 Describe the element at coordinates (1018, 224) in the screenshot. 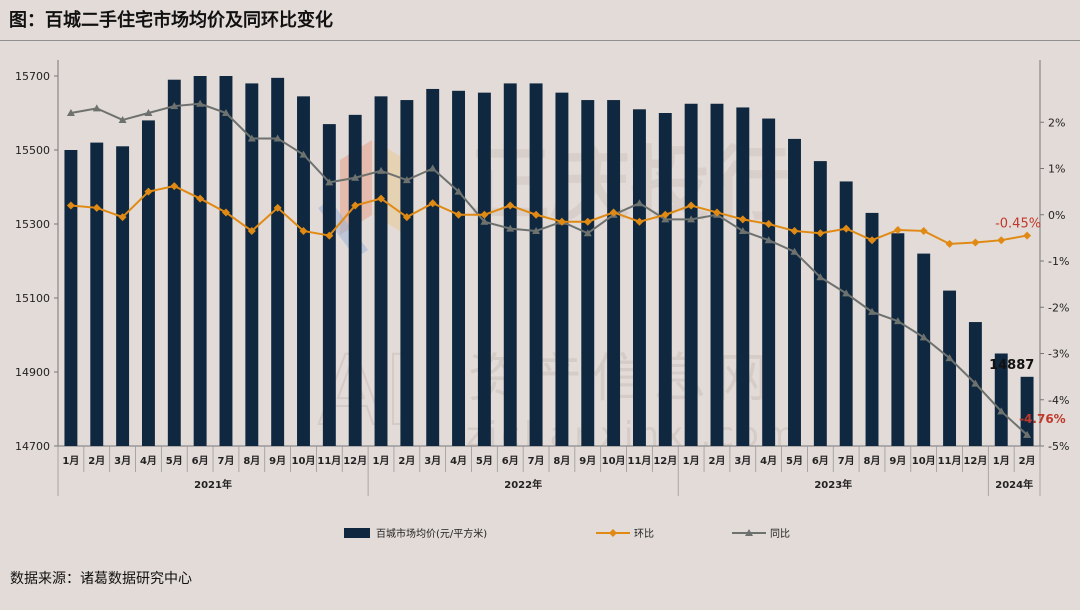

I see `last-mom-label: -0.45%` at that location.